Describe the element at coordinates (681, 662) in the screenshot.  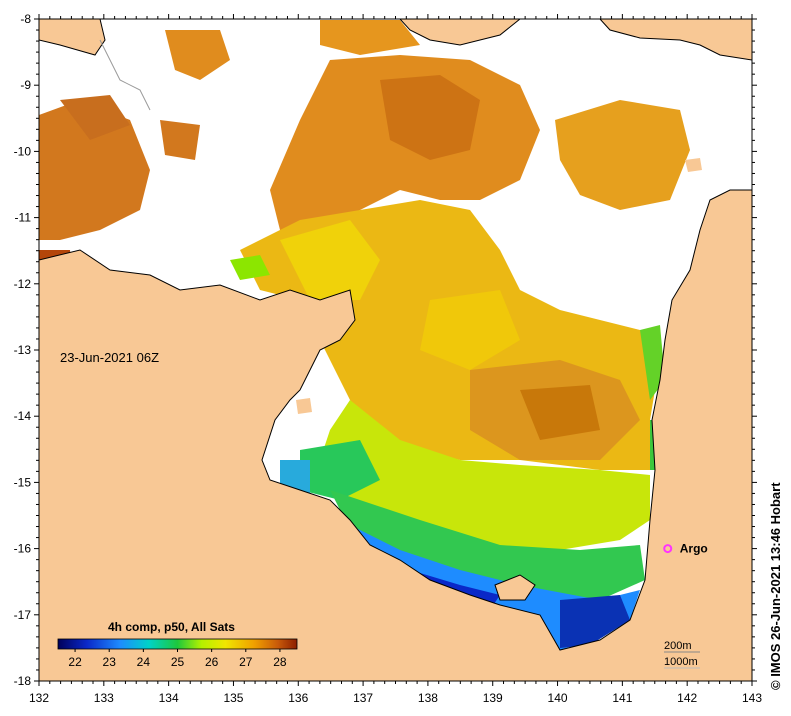
I see `depth-label-1000m: 1000m` at that location.